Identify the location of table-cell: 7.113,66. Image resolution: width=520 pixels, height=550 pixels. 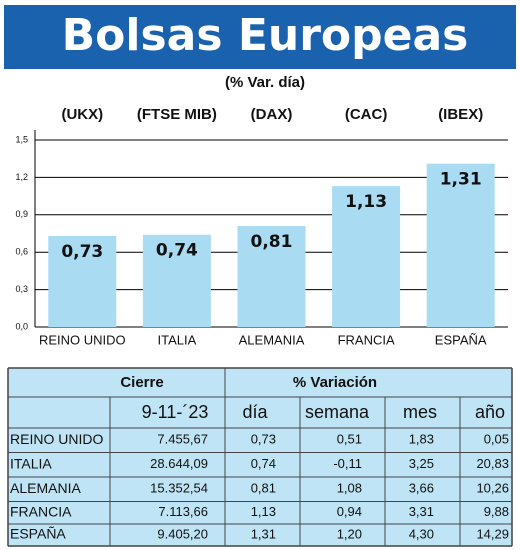
(183, 511).